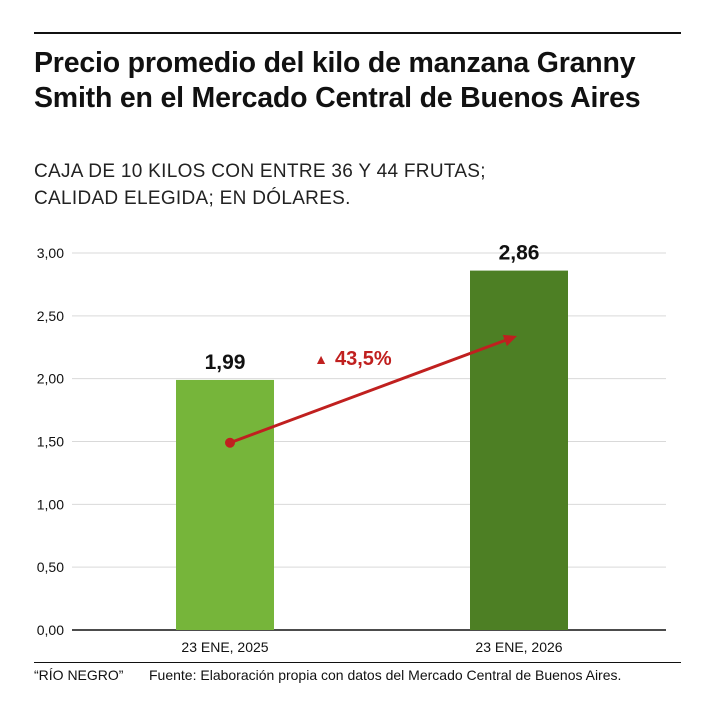 This screenshot has height=719, width=713. I want to click on bar-value-label: 2,86, so click(519, 253).